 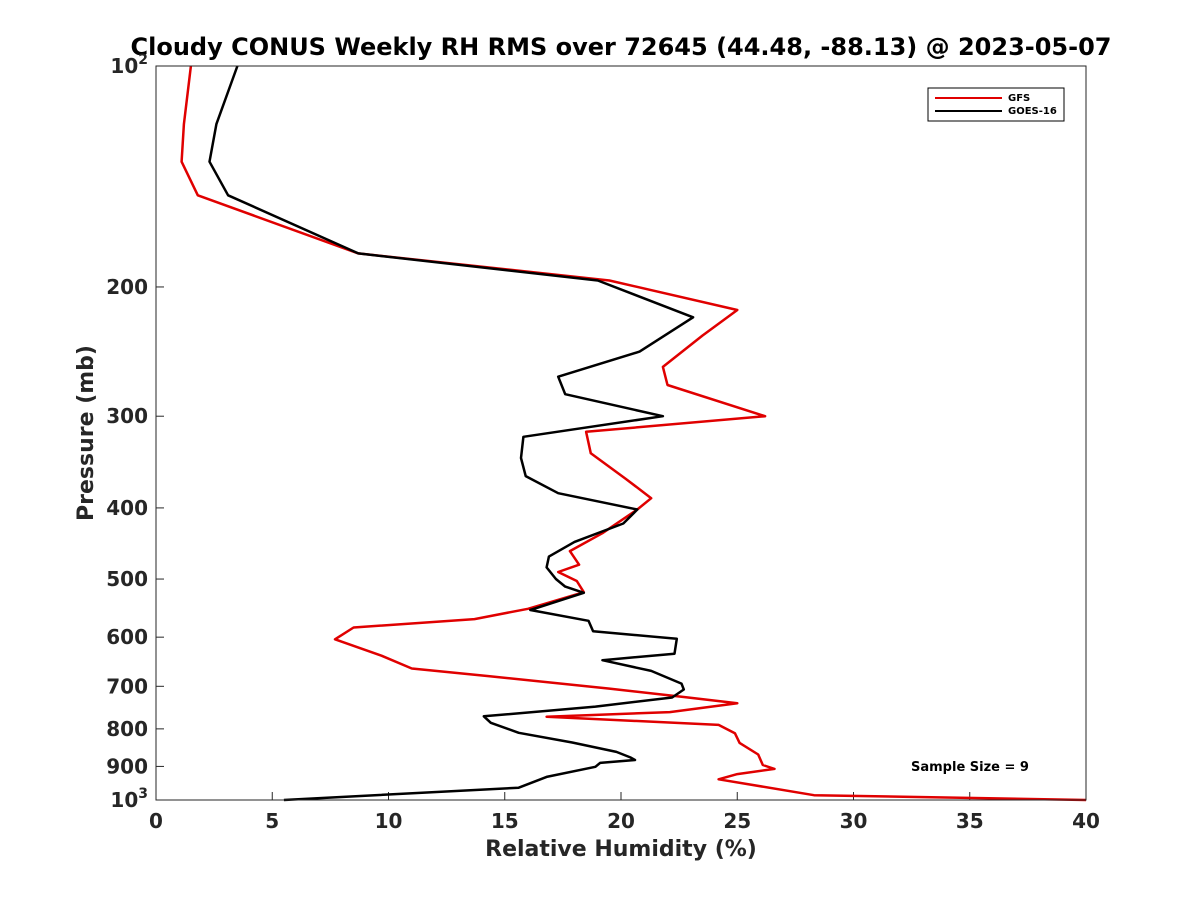 I want to click on y-axis-label: Pressure (mb), so click(x=86, y=433).